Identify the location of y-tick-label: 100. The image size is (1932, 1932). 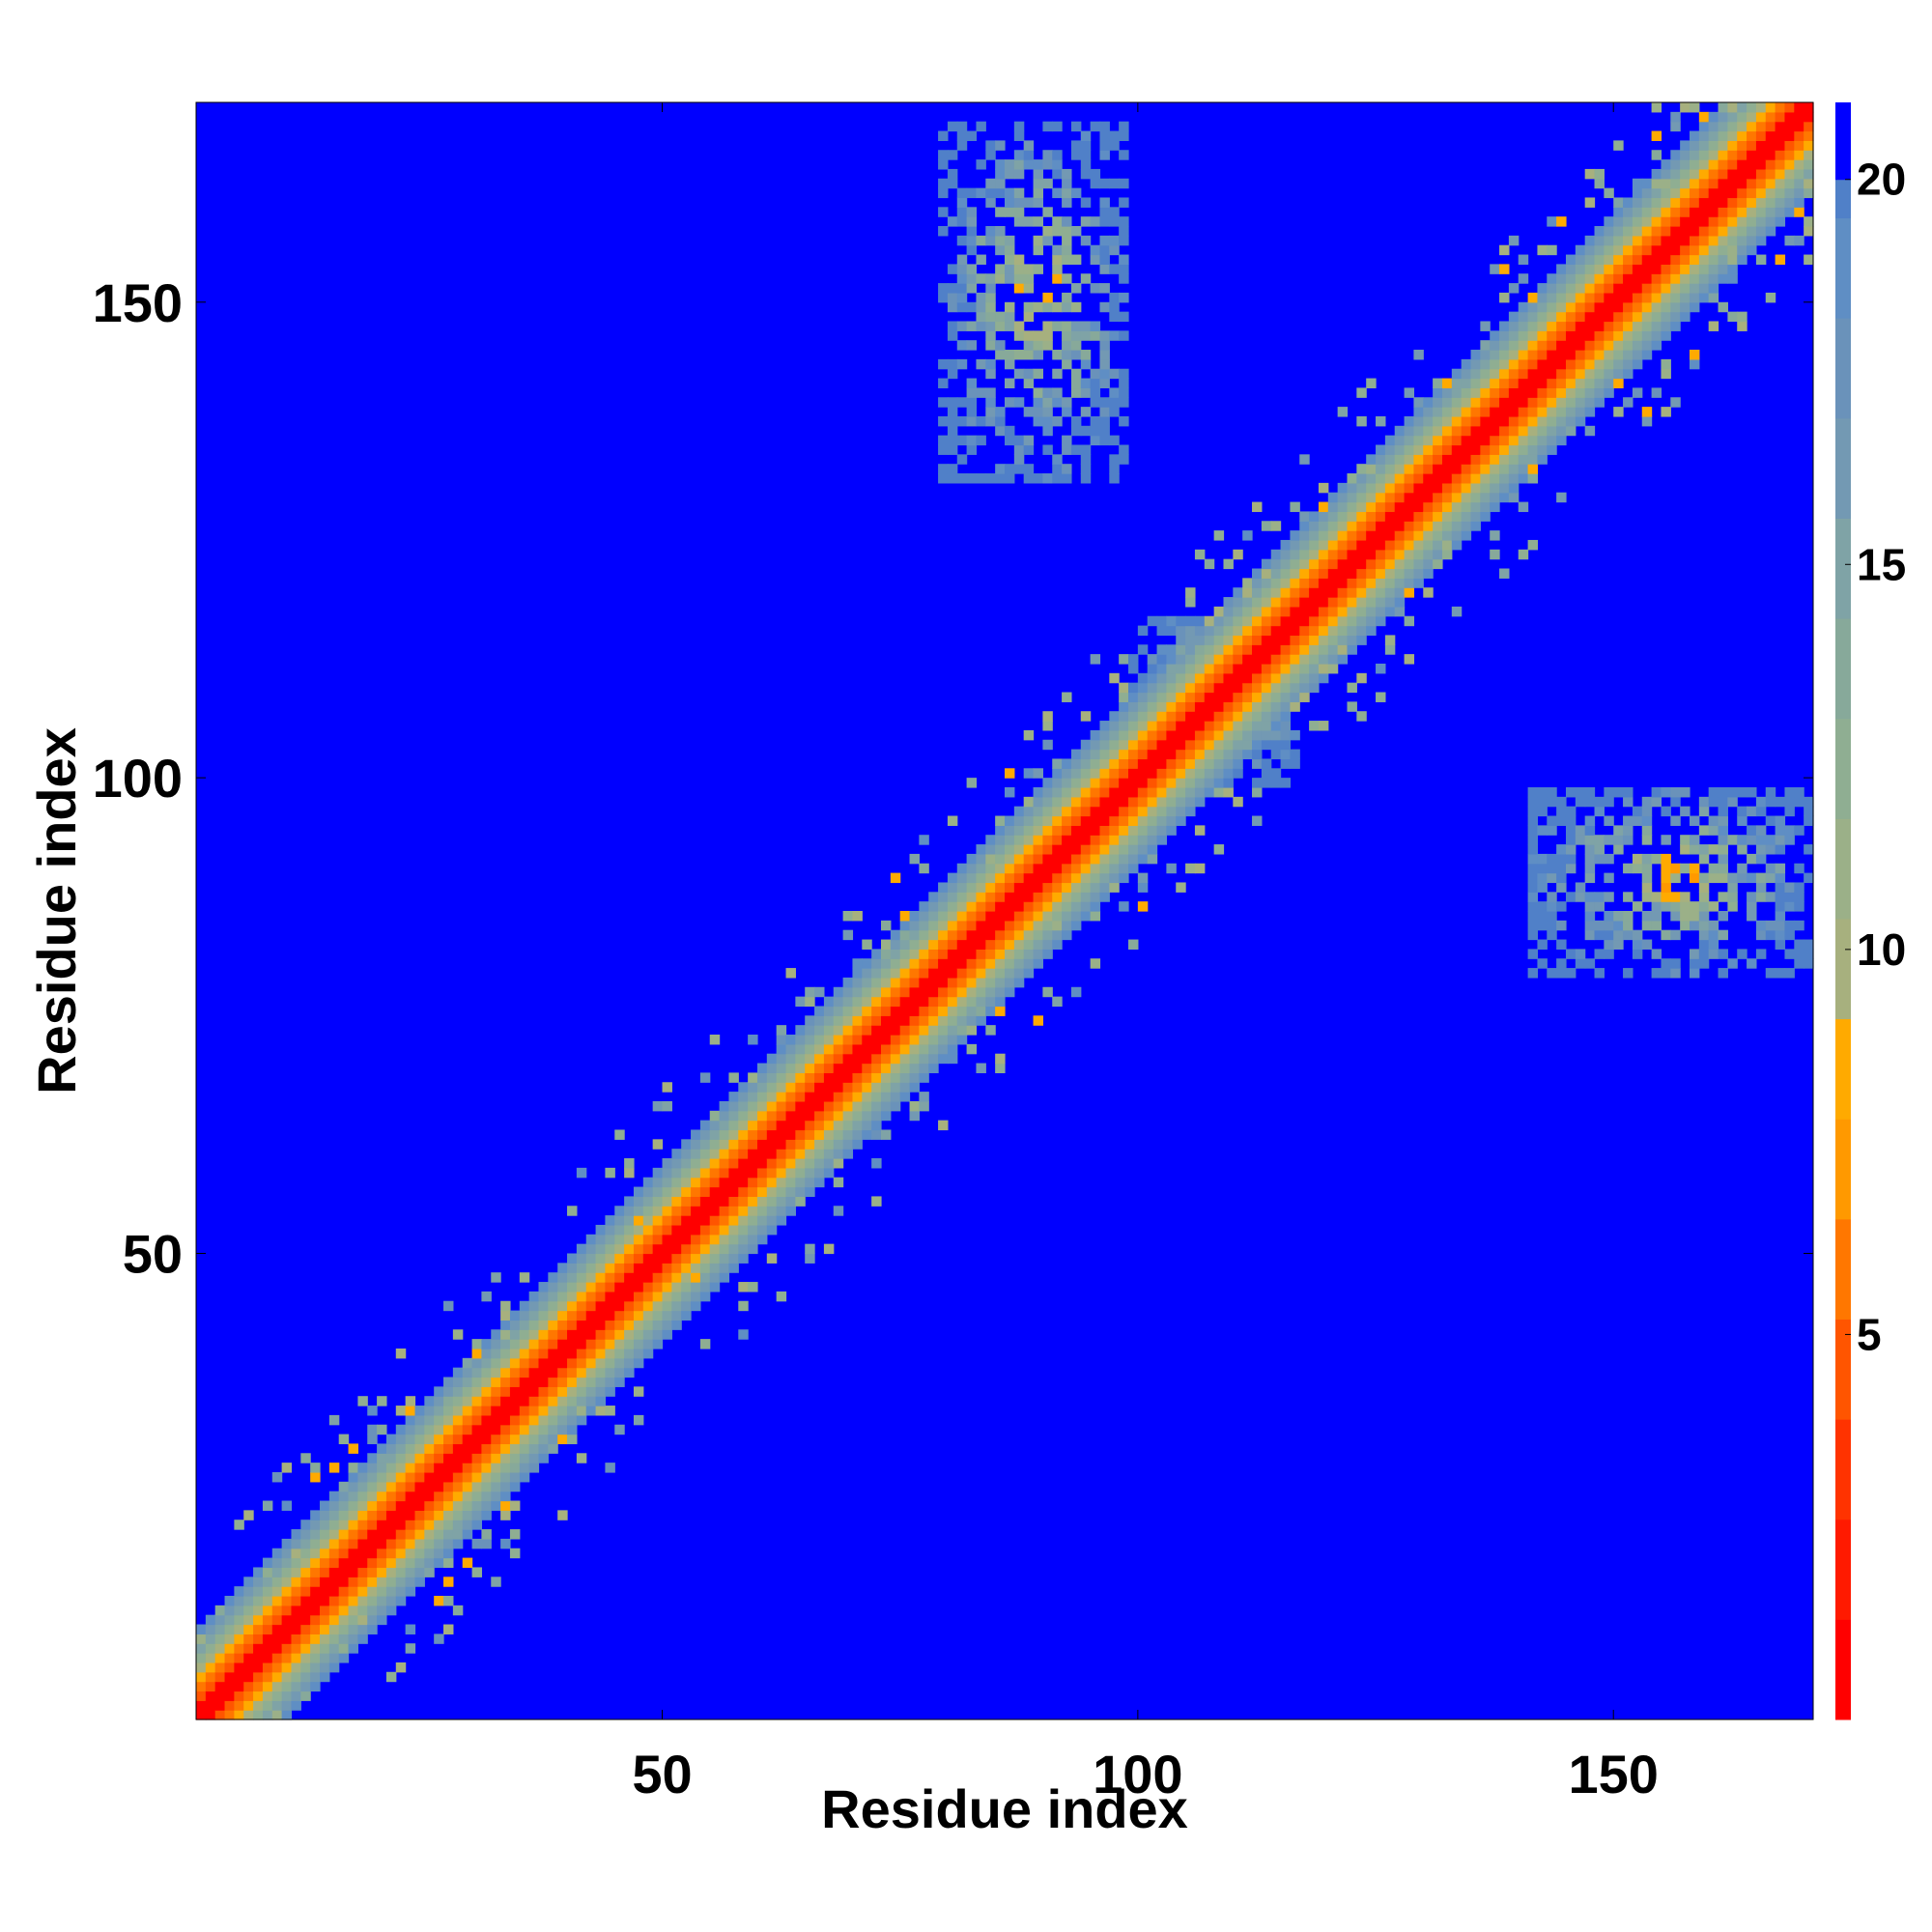
(138, 778).